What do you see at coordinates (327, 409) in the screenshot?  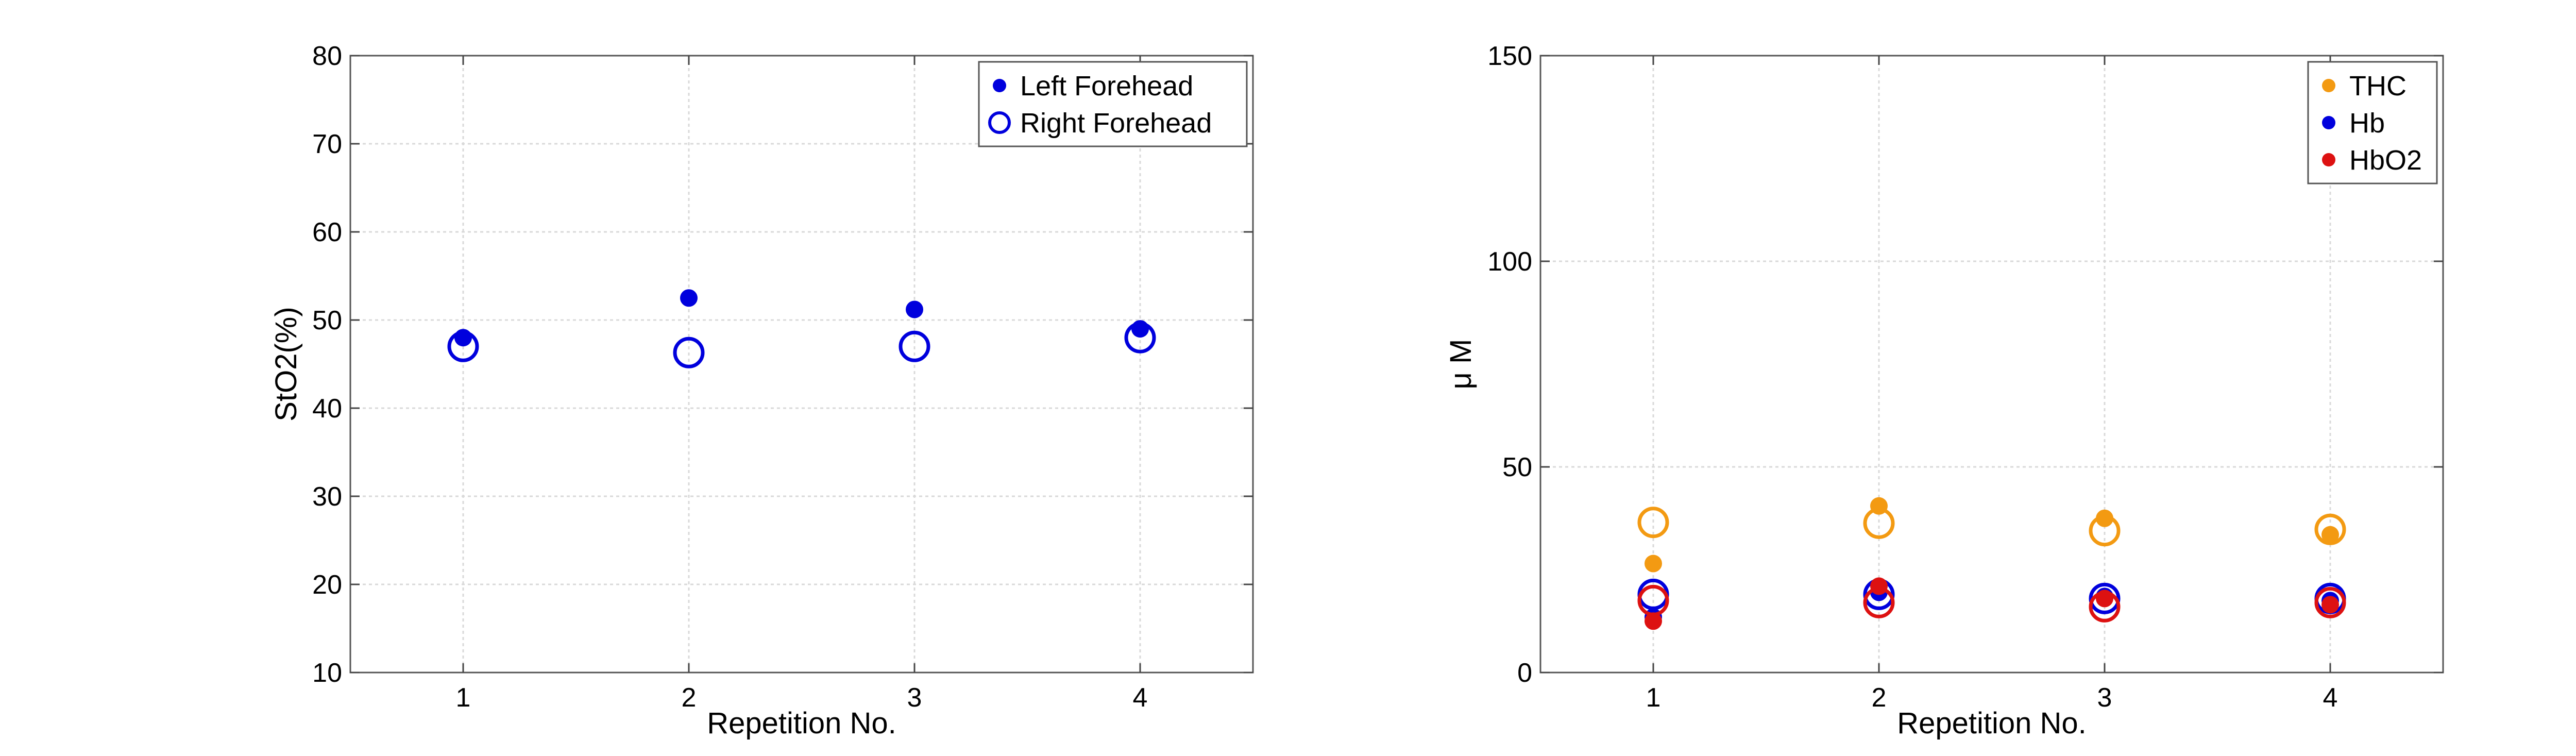 I see `y-tick-label: 40` at bounding box center [327, 409].